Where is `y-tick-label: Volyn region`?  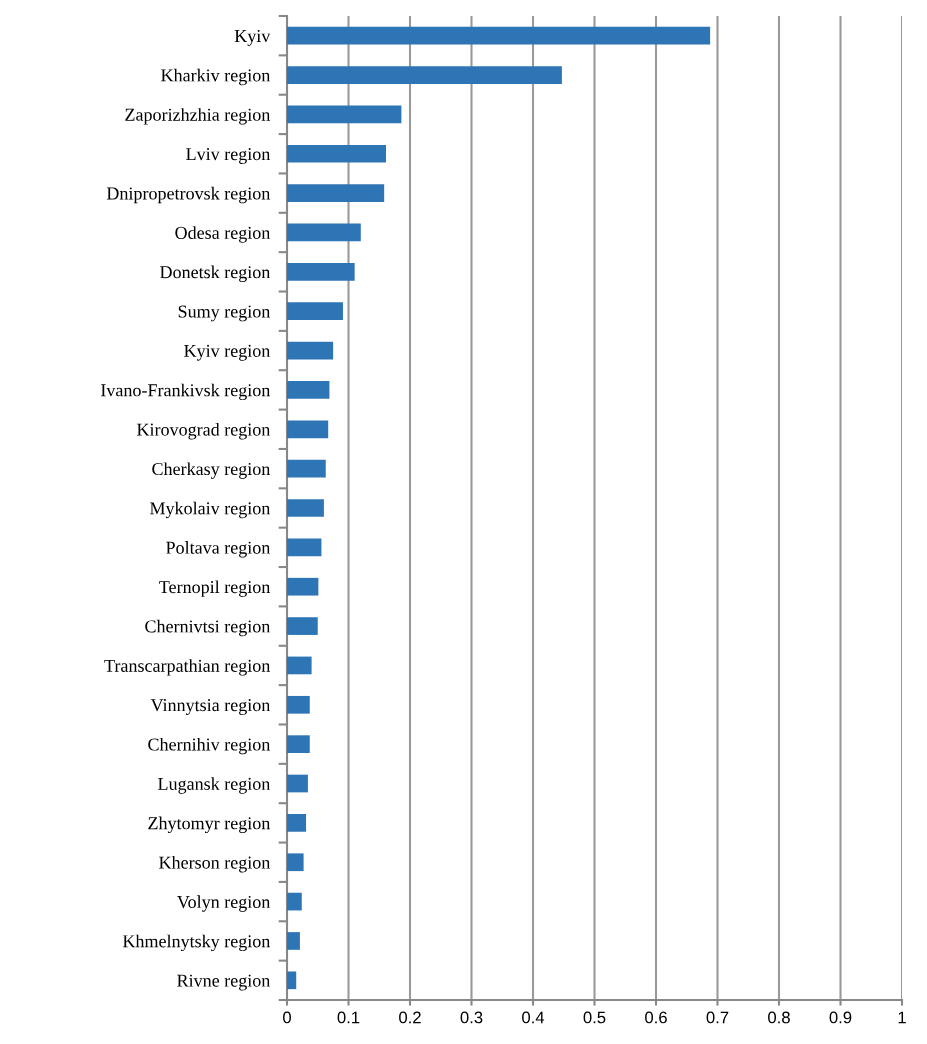
y-tick-label: Volyn region is located at coordinates (224, 903).